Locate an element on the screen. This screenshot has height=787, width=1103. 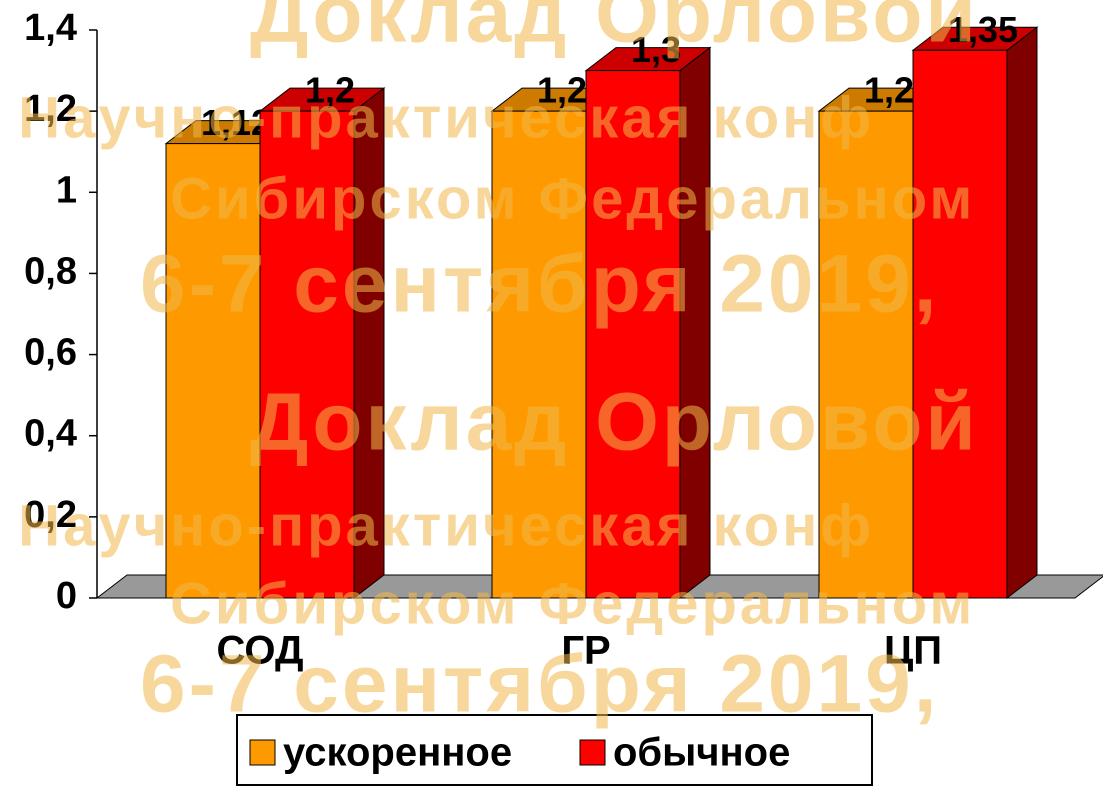
y-tick-label: 1,4 is located at coordinates (50, 28).